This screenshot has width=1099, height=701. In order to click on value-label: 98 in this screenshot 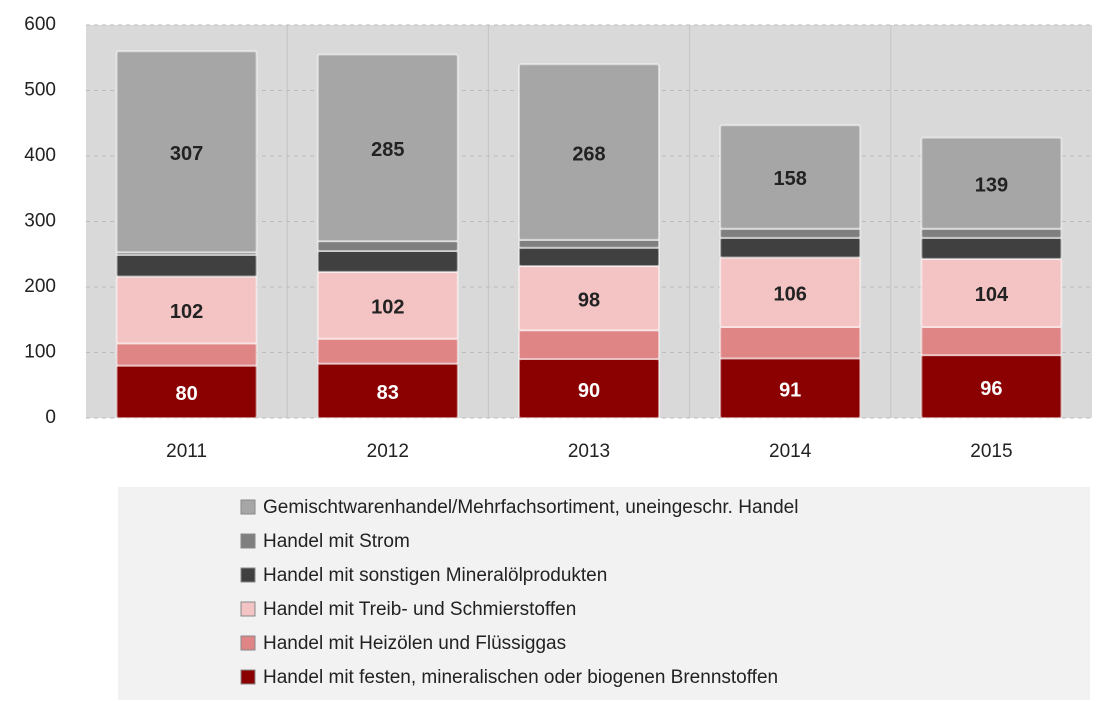, I will do `click(589, 300)`.